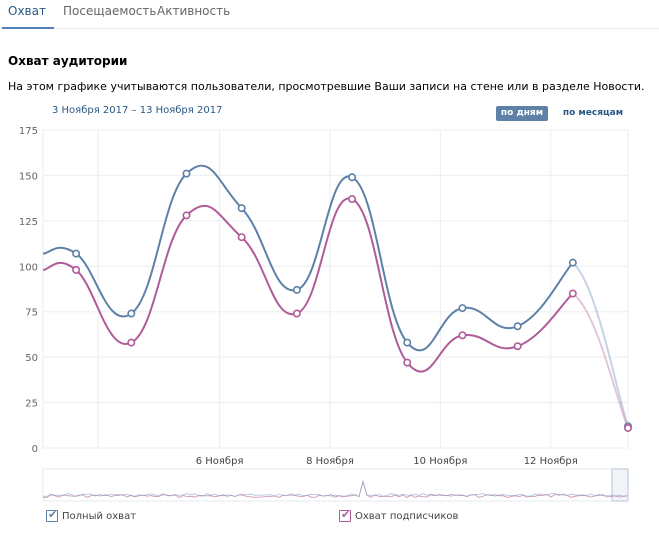  Describe the element at coordinates (28, 222) in the screenshot. I see `y-tick-label: 125` at that location.